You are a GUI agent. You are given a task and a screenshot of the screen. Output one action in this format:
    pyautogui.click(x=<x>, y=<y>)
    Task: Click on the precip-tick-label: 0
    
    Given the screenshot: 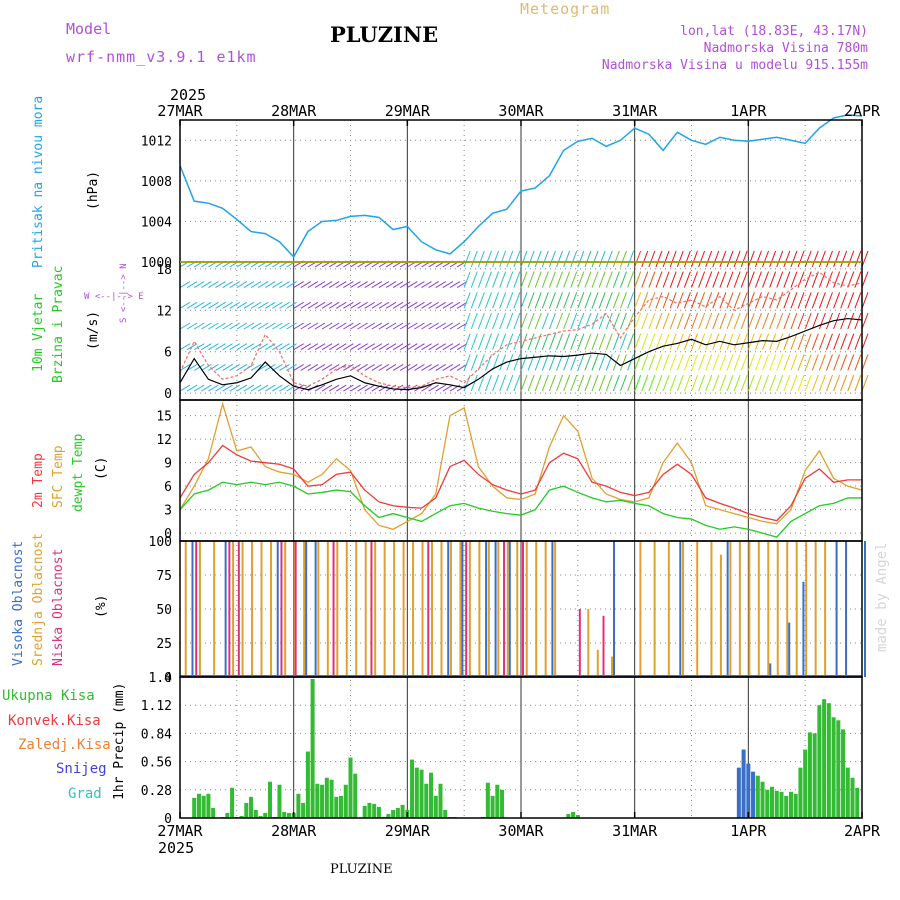 What is the action you would take?
    pyautogui.click(x=168, y=819)
    